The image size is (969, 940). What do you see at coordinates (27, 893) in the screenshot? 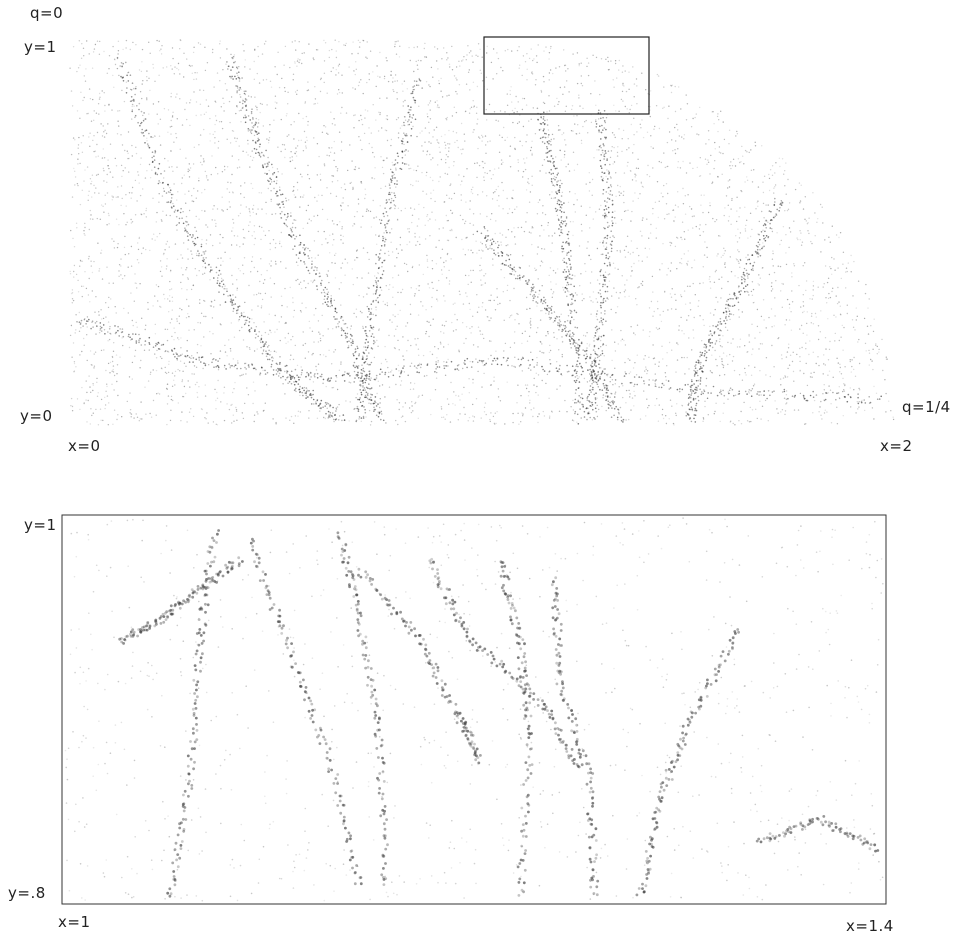
I see `bottom-y-min-label: y=.8` at bounding box center [27, 893].